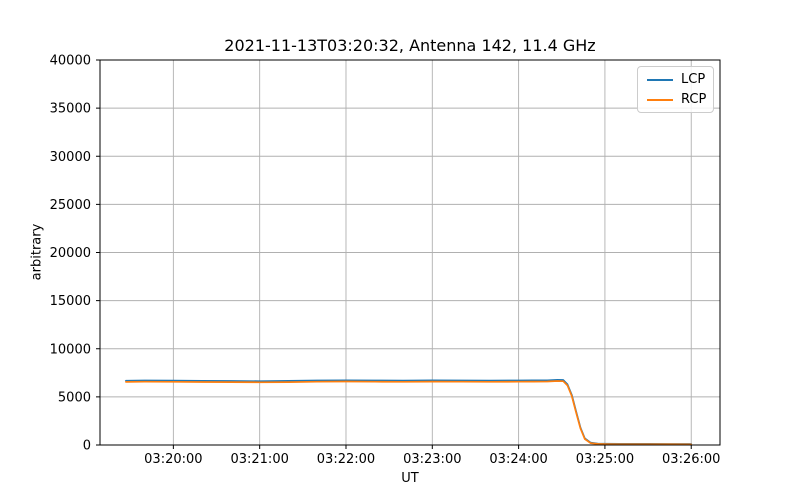 The image size is (800, 500). Describe the element at coordinates (677, 99) in the screenshot. I see `legend-entry-rcp: RCP` at that location.